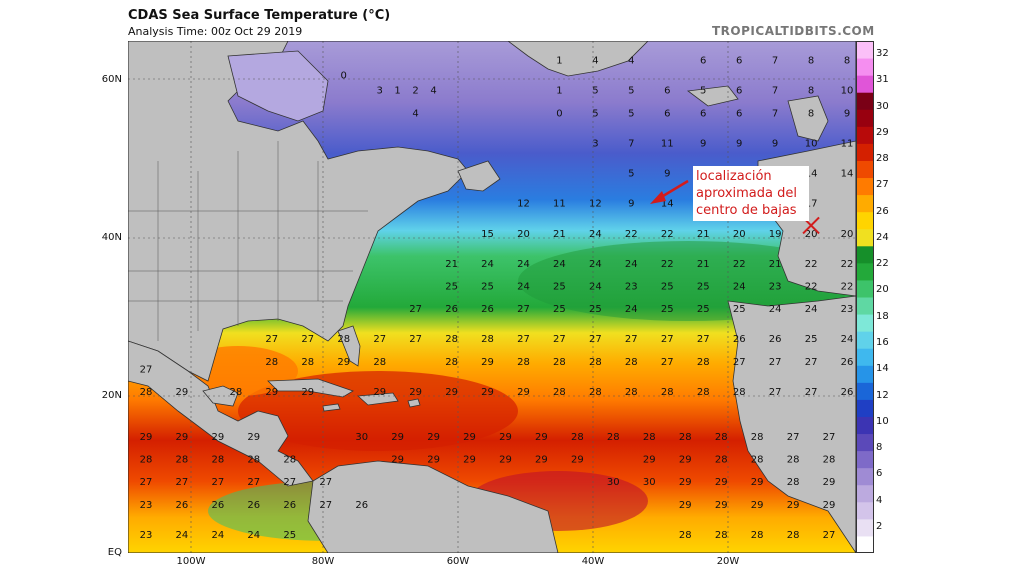 Image resolution: width=1024 pixels, height=576 pixels. I want to click on lon-label-40w: 40W, so click(593, 561).